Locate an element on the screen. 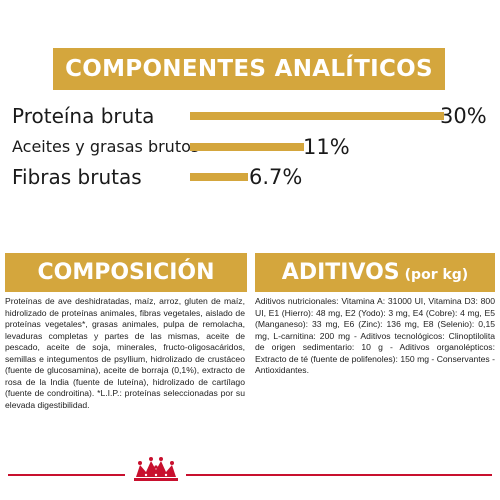 This screenshot has height=500, width=500. nutrient-value: 11% is located at coordinates (326, 147).